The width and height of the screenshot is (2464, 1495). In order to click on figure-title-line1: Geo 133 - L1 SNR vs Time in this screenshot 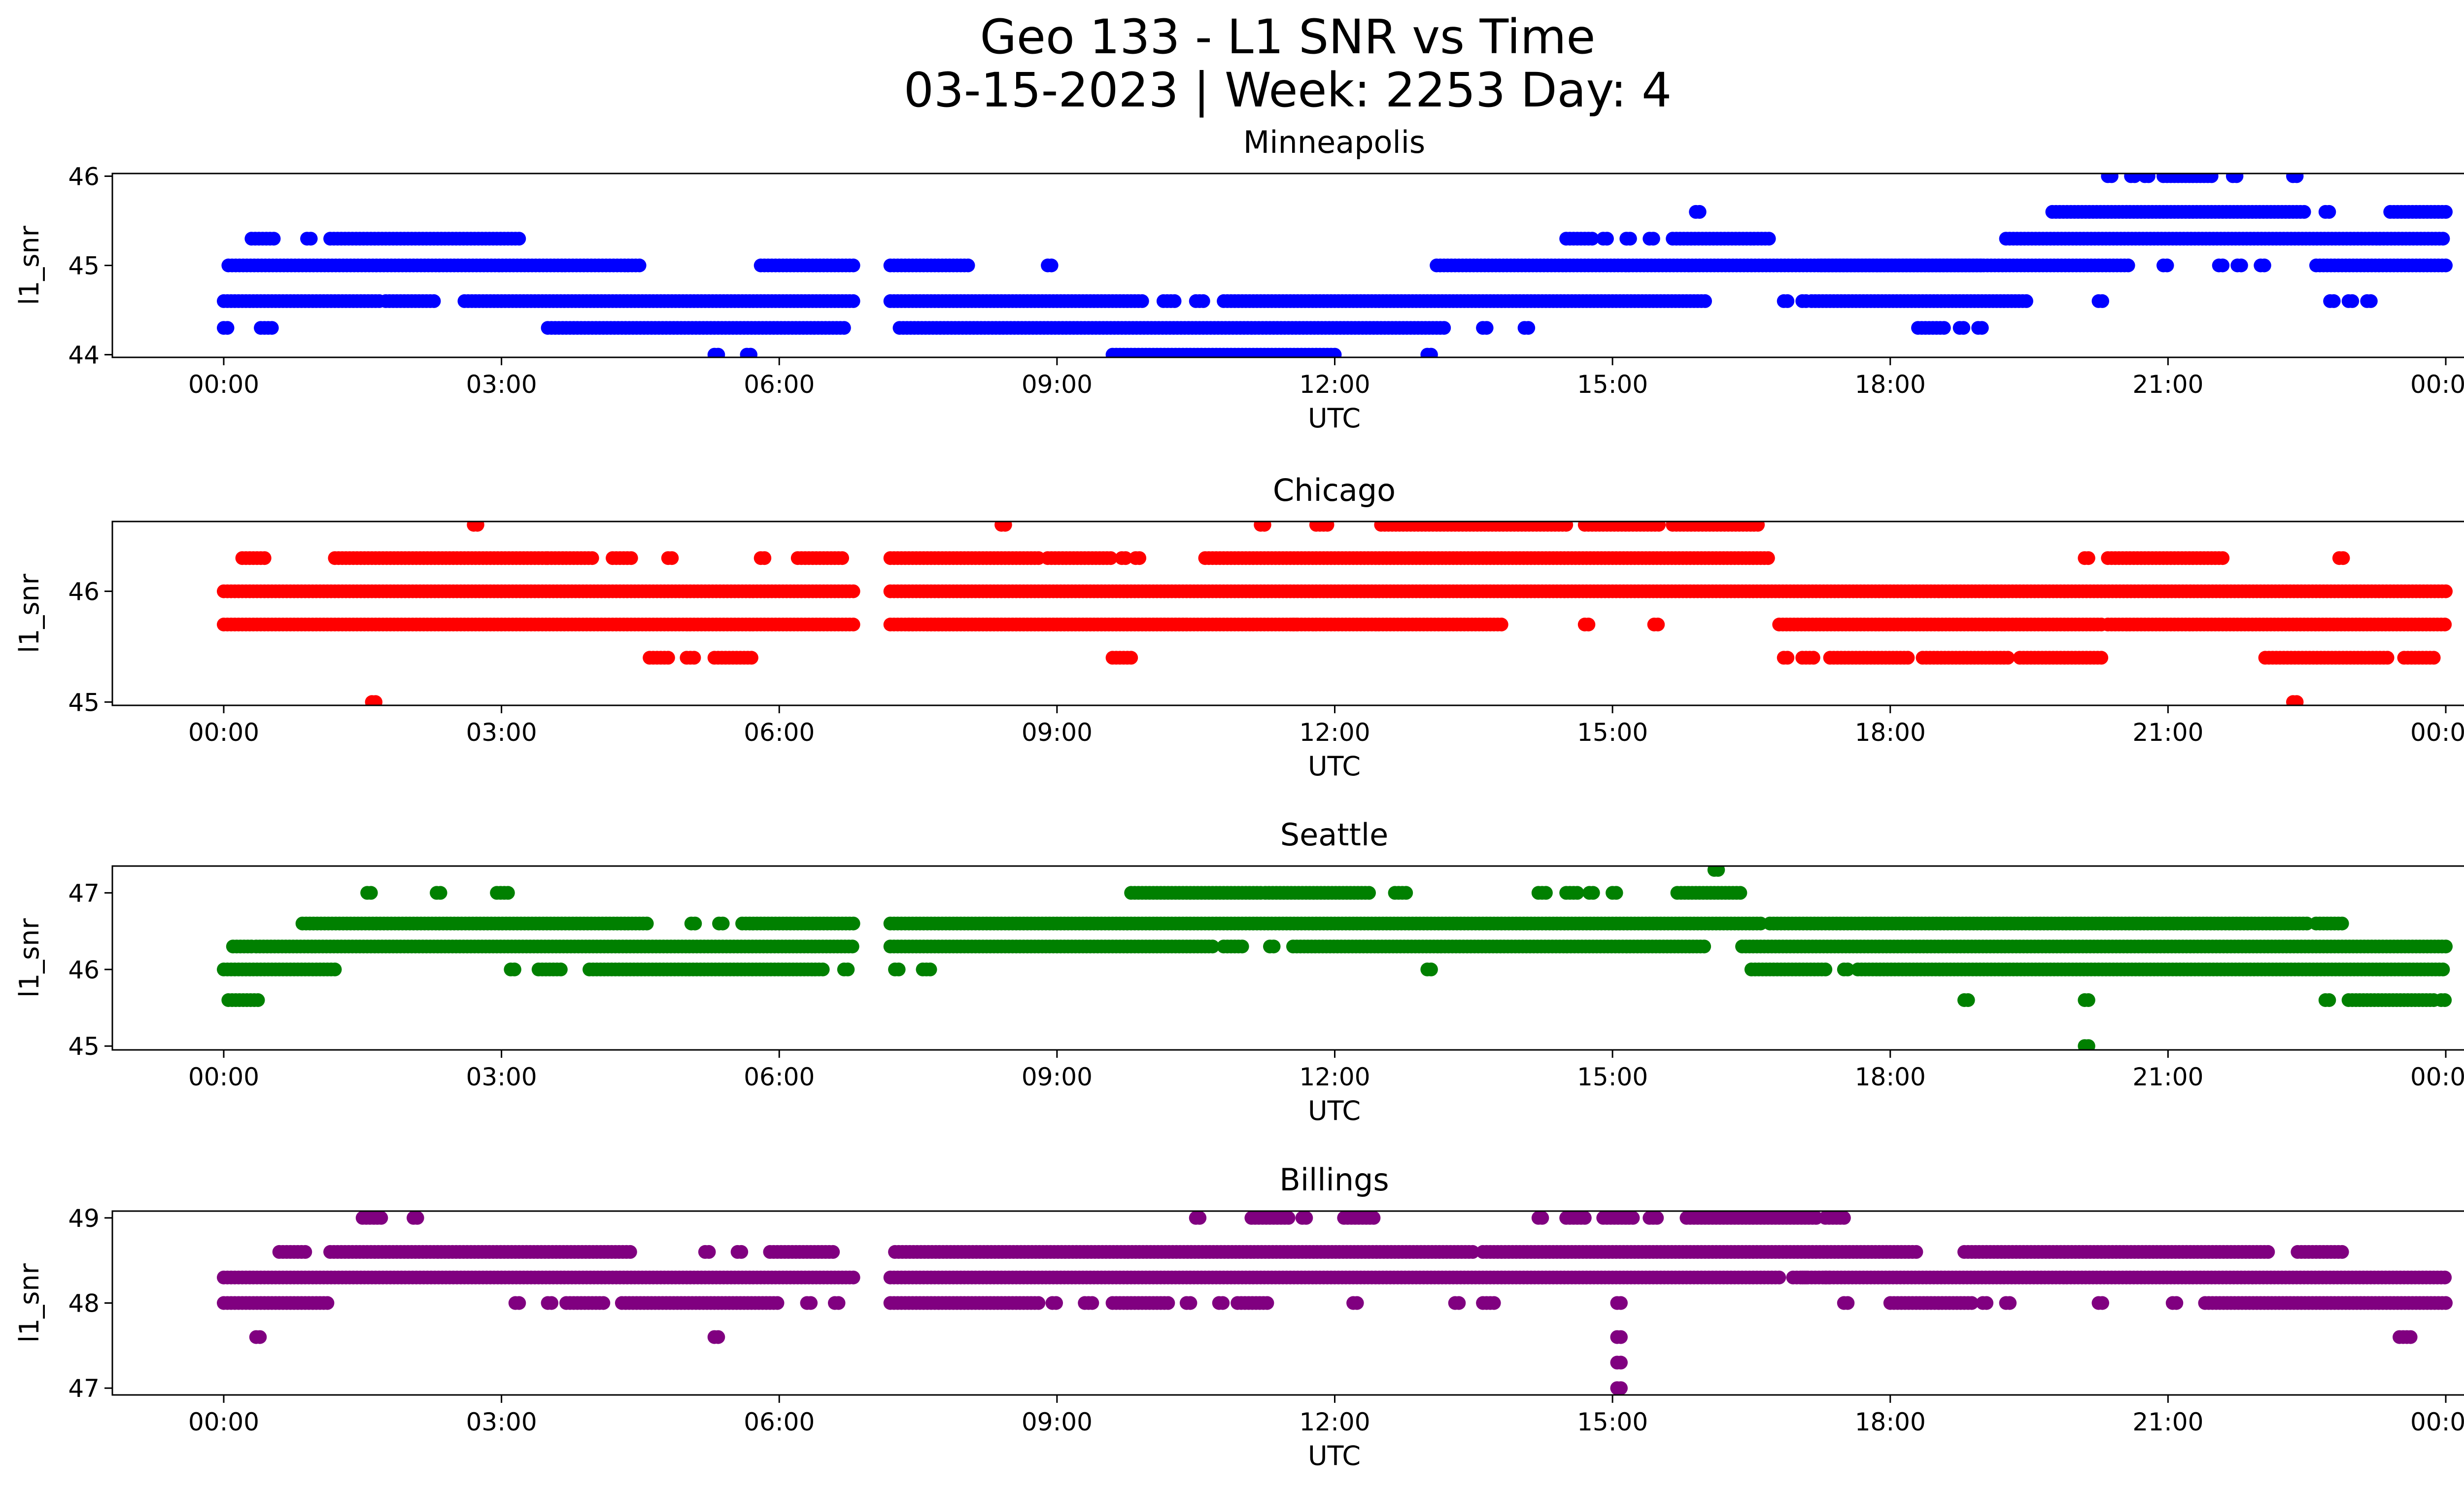, I will do `click(1288, 37)`.